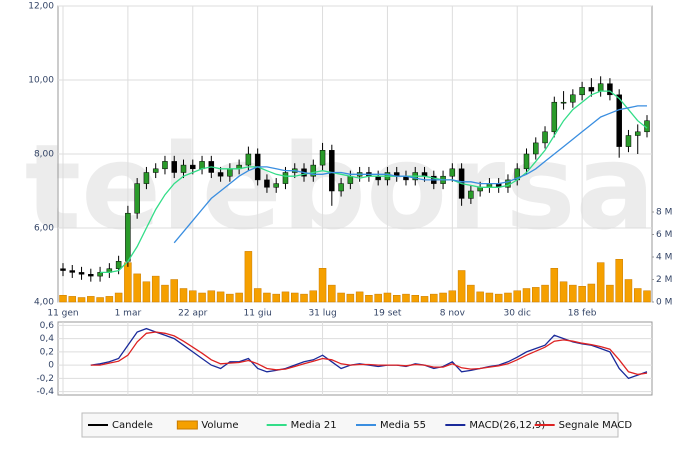 The image size is (700, 451). What do you see at coordinates (596, 425) in the screenshot?
I see `legend-label: Segnale MACD` at bounding box center [596, 425].